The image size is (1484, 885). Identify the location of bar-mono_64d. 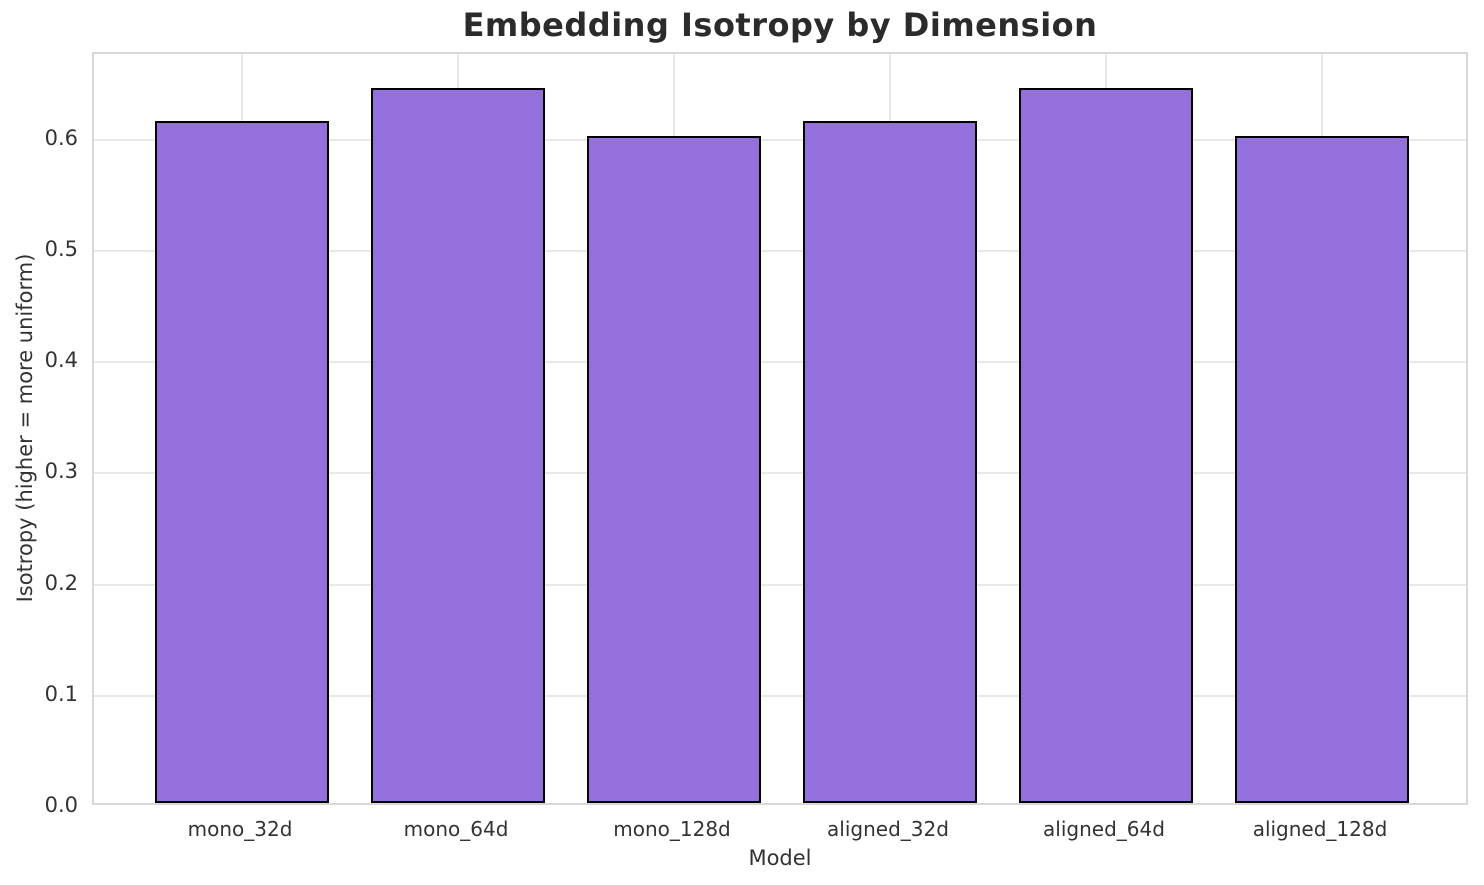
(458, 445).